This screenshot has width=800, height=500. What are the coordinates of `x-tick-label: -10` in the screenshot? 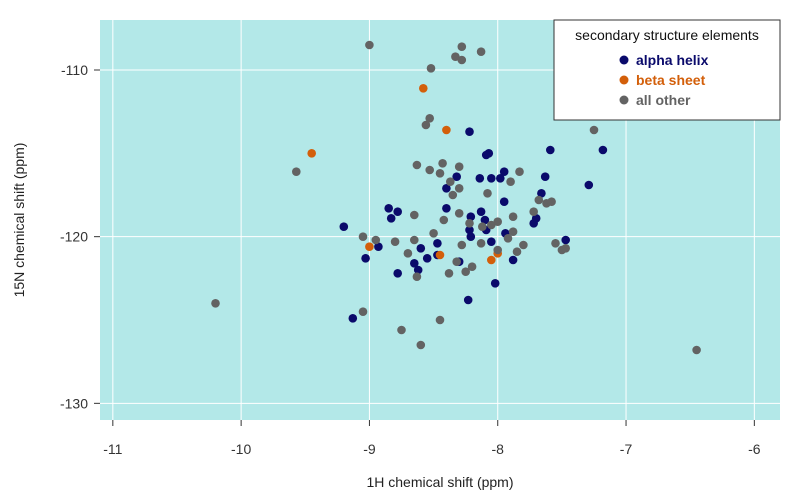 It's located at (241, 449).